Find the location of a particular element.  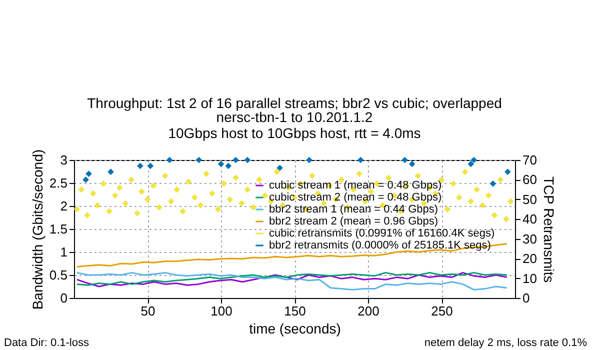

y-axis-title: Bandwidth (Gbits/second) is located at coordinates (37, 229).